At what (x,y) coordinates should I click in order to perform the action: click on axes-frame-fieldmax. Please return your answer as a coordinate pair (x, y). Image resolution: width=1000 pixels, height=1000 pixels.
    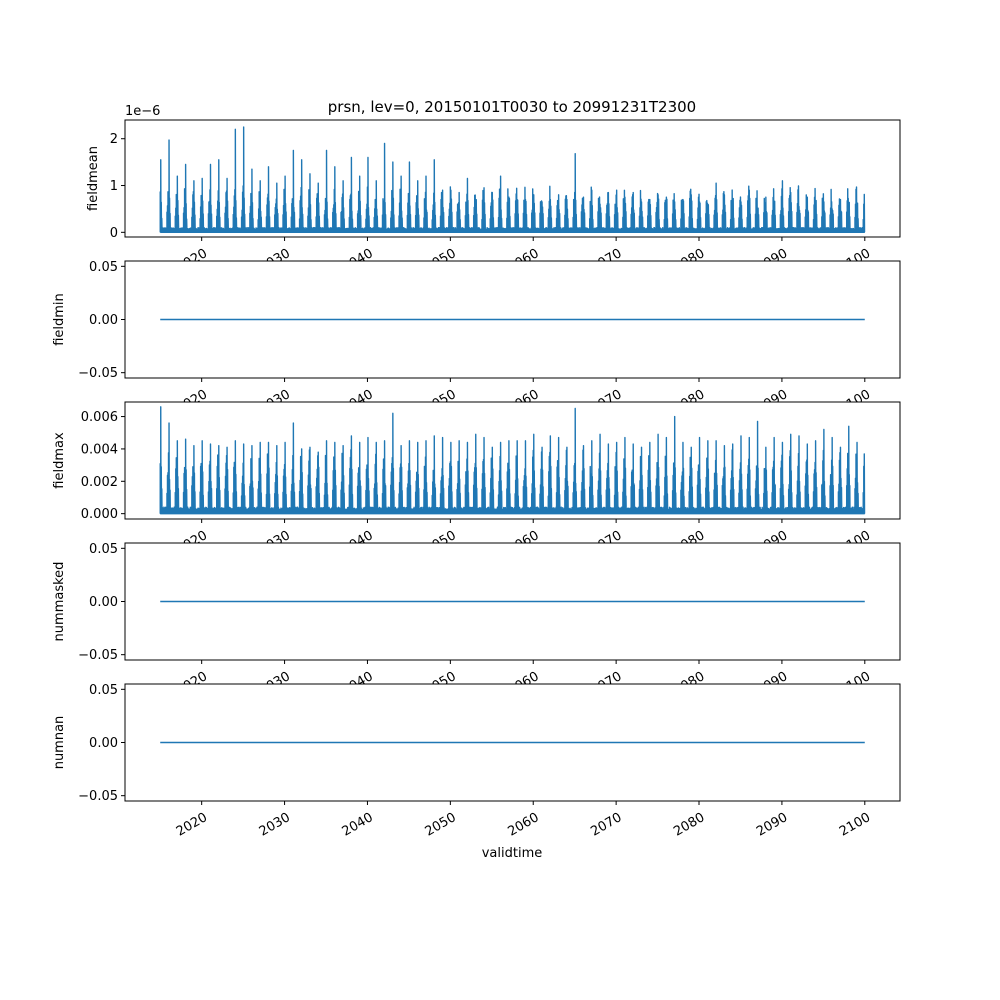
    Looking at the image, I should click on (512, 460).